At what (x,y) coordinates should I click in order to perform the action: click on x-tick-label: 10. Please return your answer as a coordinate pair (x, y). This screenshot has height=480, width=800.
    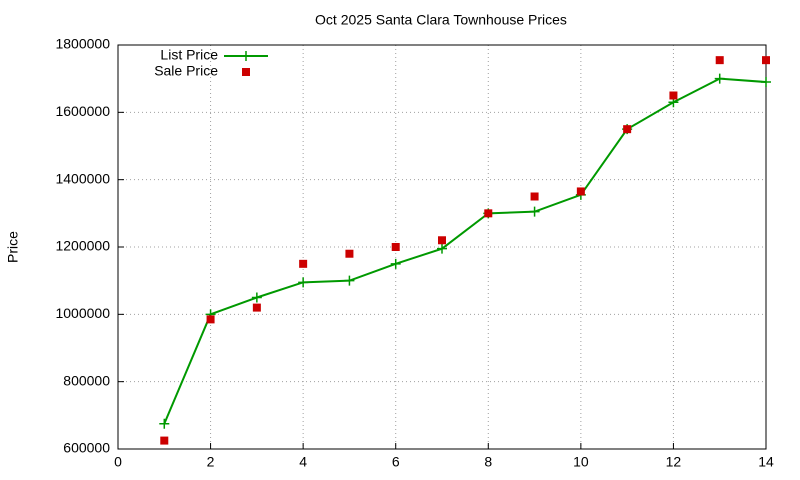
    Looking at the image, I should click on (581, 462).